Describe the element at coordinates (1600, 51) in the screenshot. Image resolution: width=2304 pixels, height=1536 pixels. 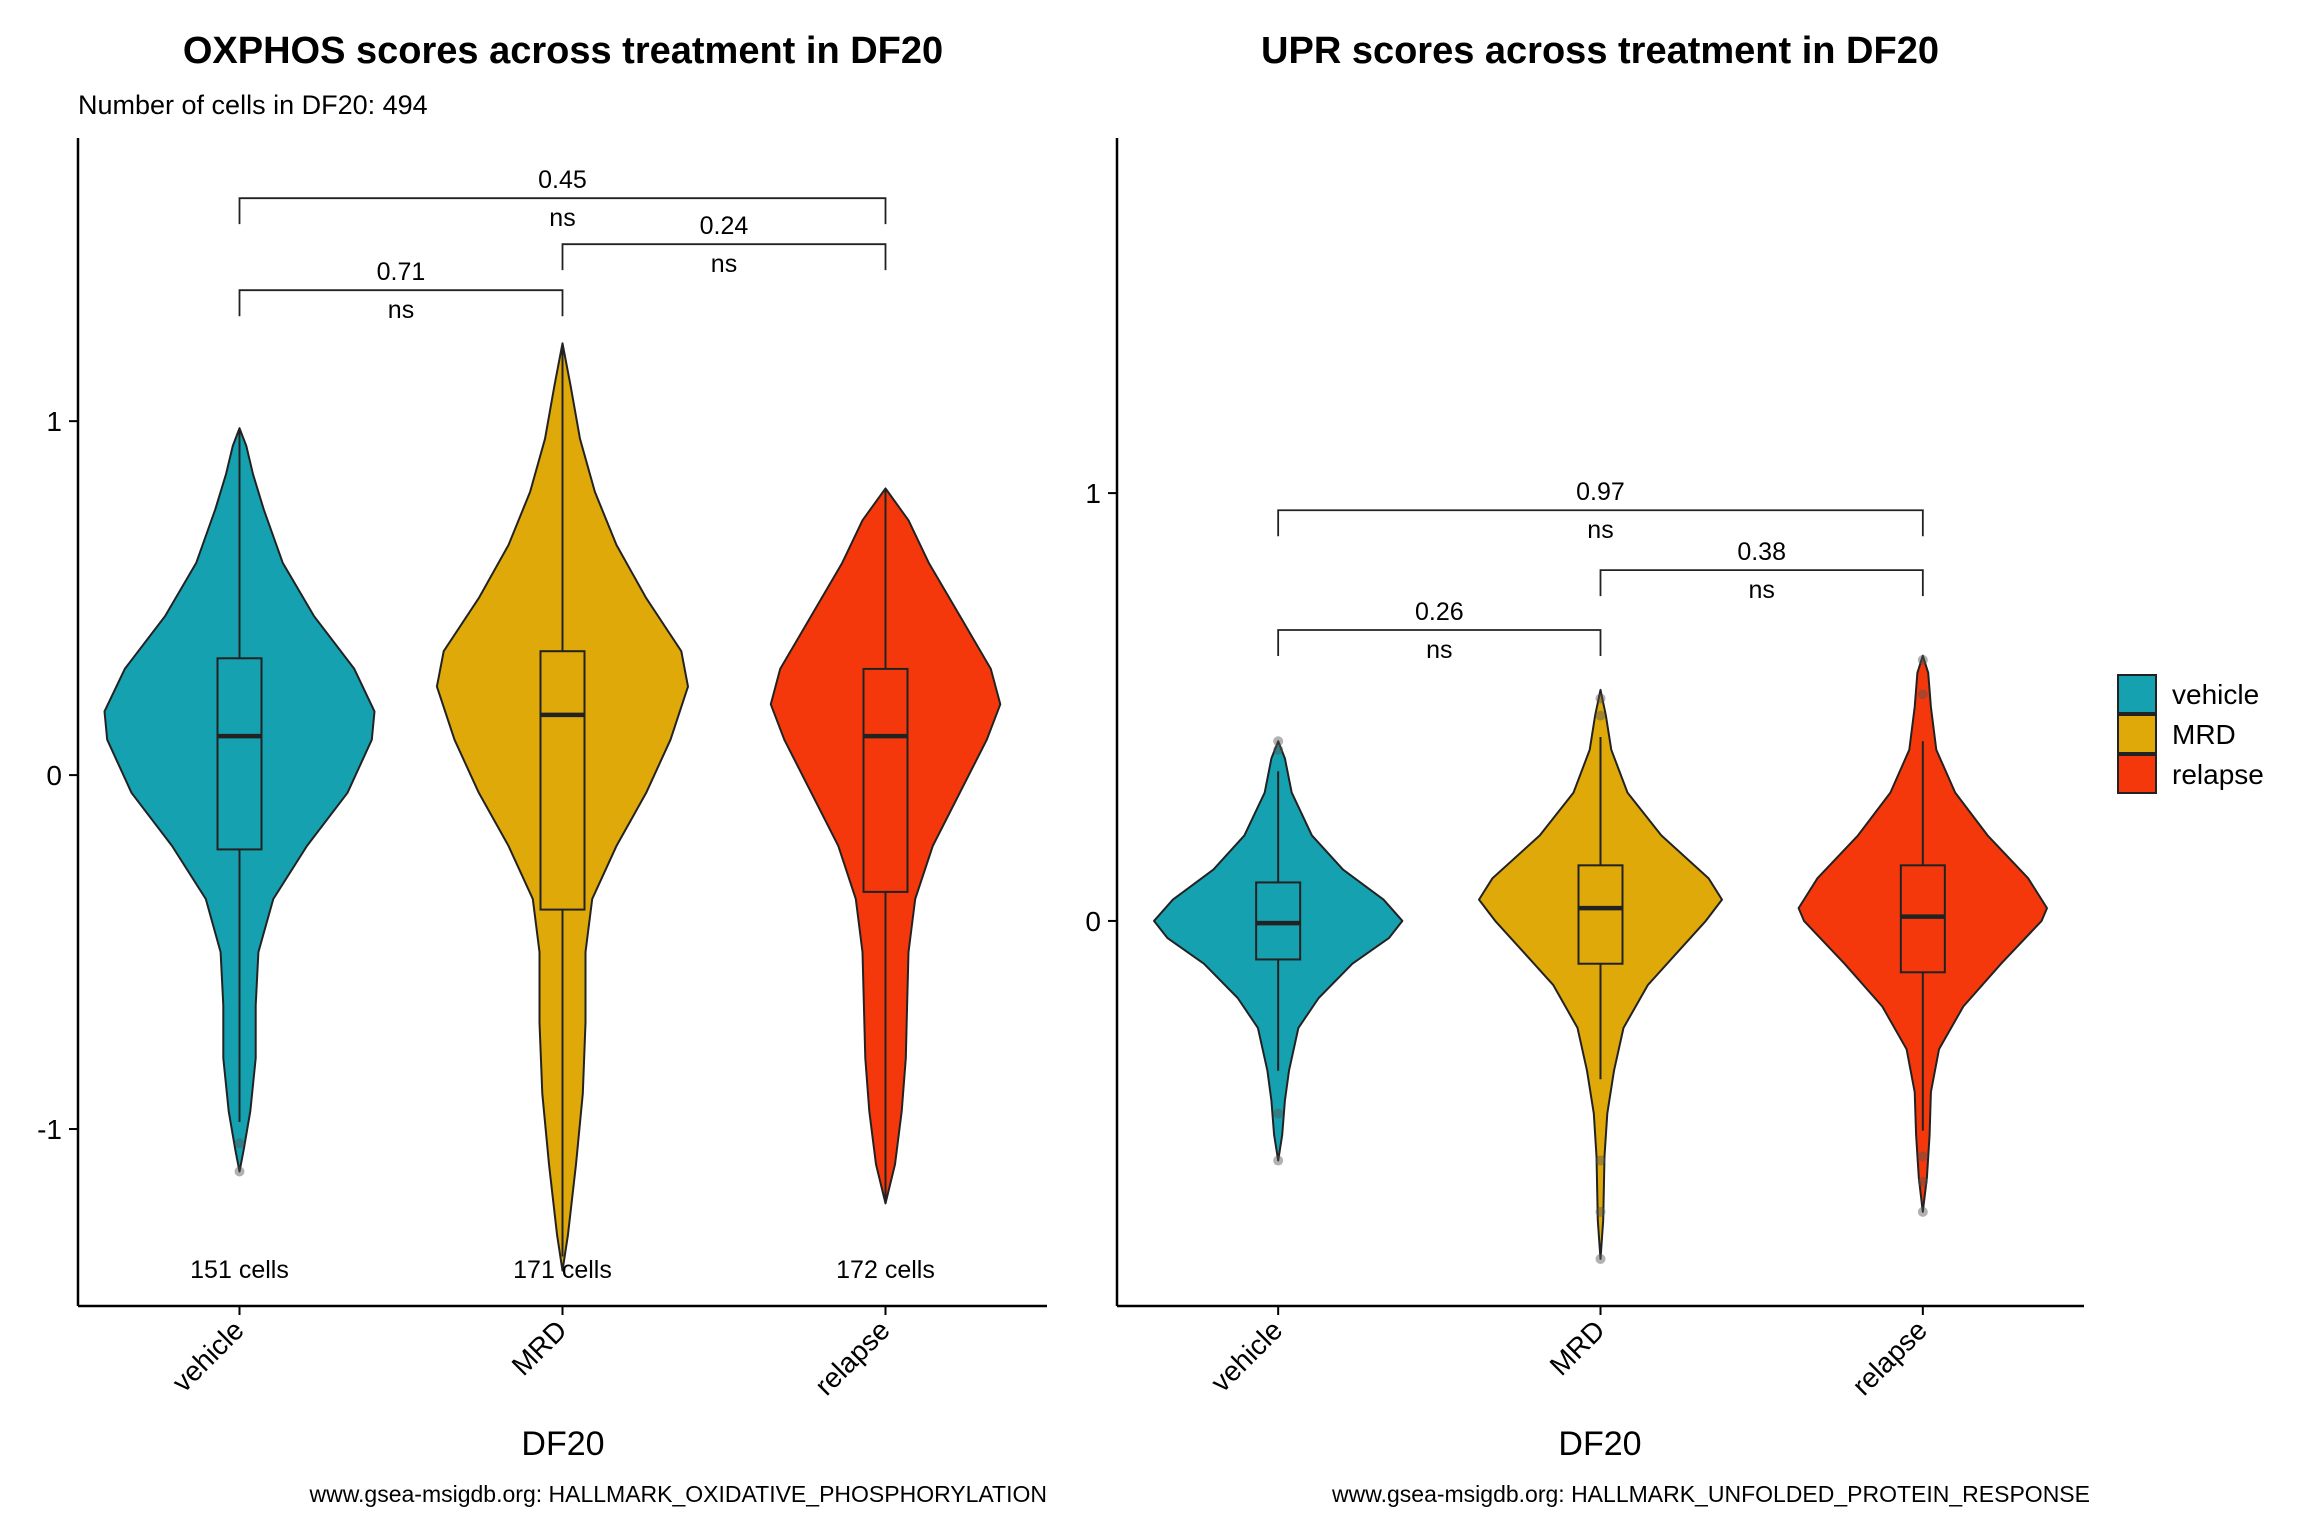
I see `upr-title: UPR scores across treatment in DF20` at that location.